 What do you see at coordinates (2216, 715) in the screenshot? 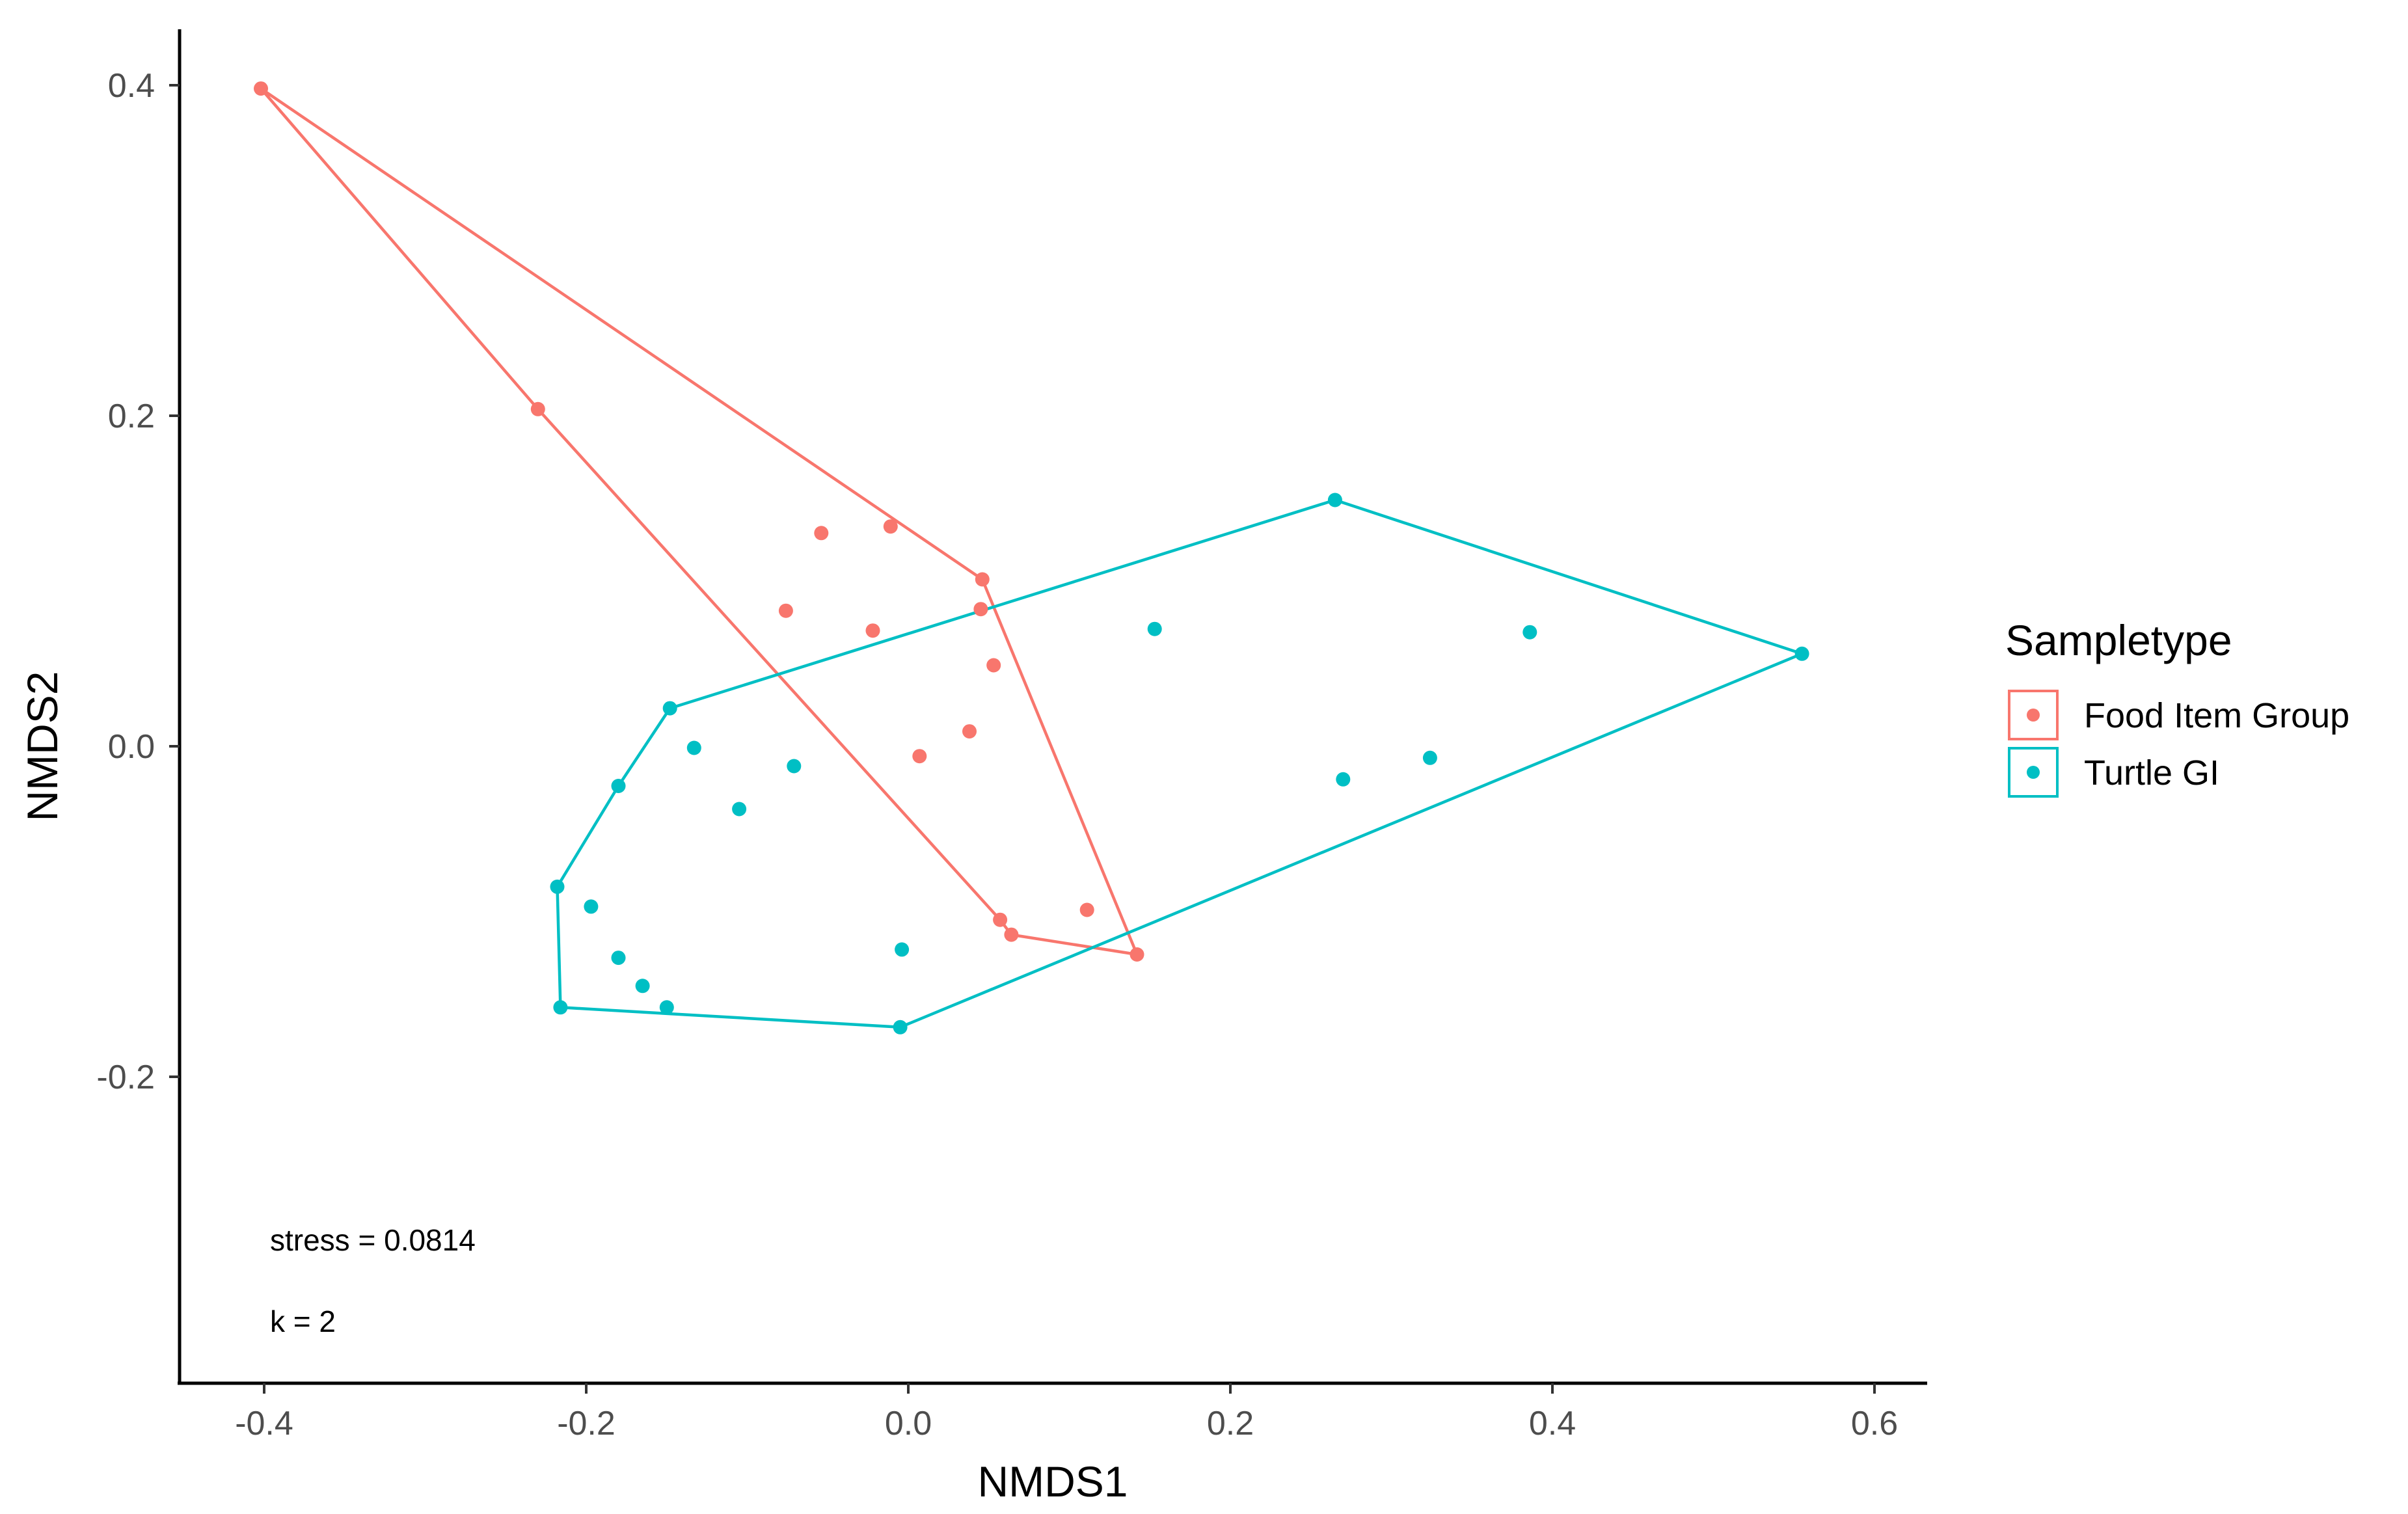
I see `legend-label-food: Food Item Group` at bounding box center [2216, 715].